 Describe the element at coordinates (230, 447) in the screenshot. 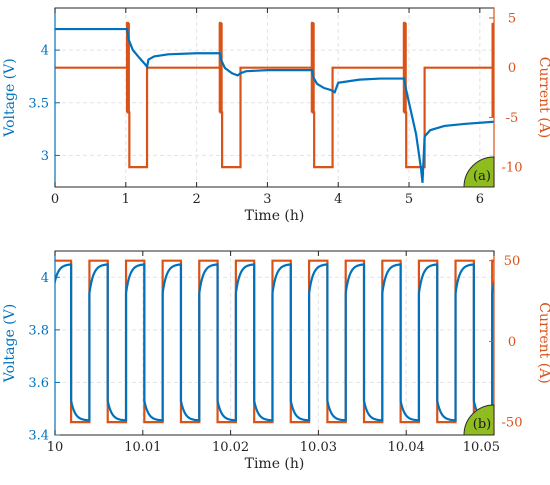

I see `x-tick-label: 10.02` at that location.